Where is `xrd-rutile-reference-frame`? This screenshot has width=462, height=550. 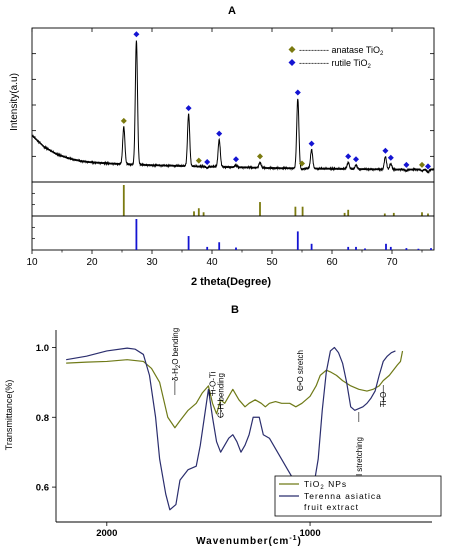 xrd-rutile-reference-frame is located at coordinates (233, 233).